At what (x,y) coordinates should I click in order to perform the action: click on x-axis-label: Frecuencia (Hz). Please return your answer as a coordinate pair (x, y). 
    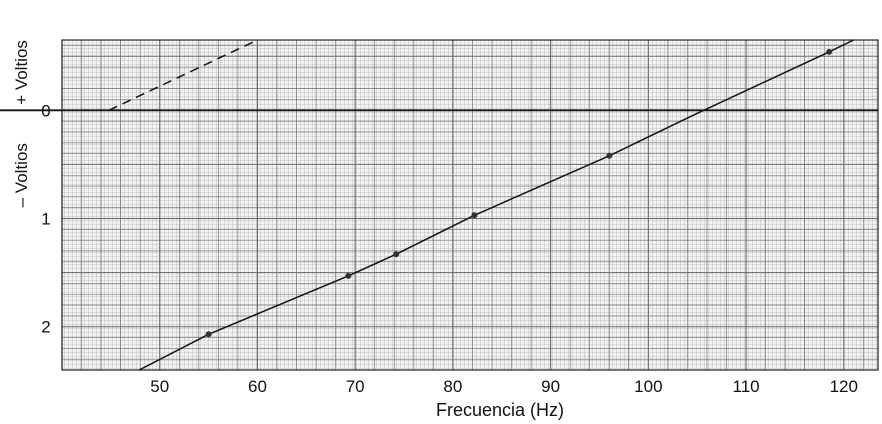
    Looking at the image, I should click on (500, 410).